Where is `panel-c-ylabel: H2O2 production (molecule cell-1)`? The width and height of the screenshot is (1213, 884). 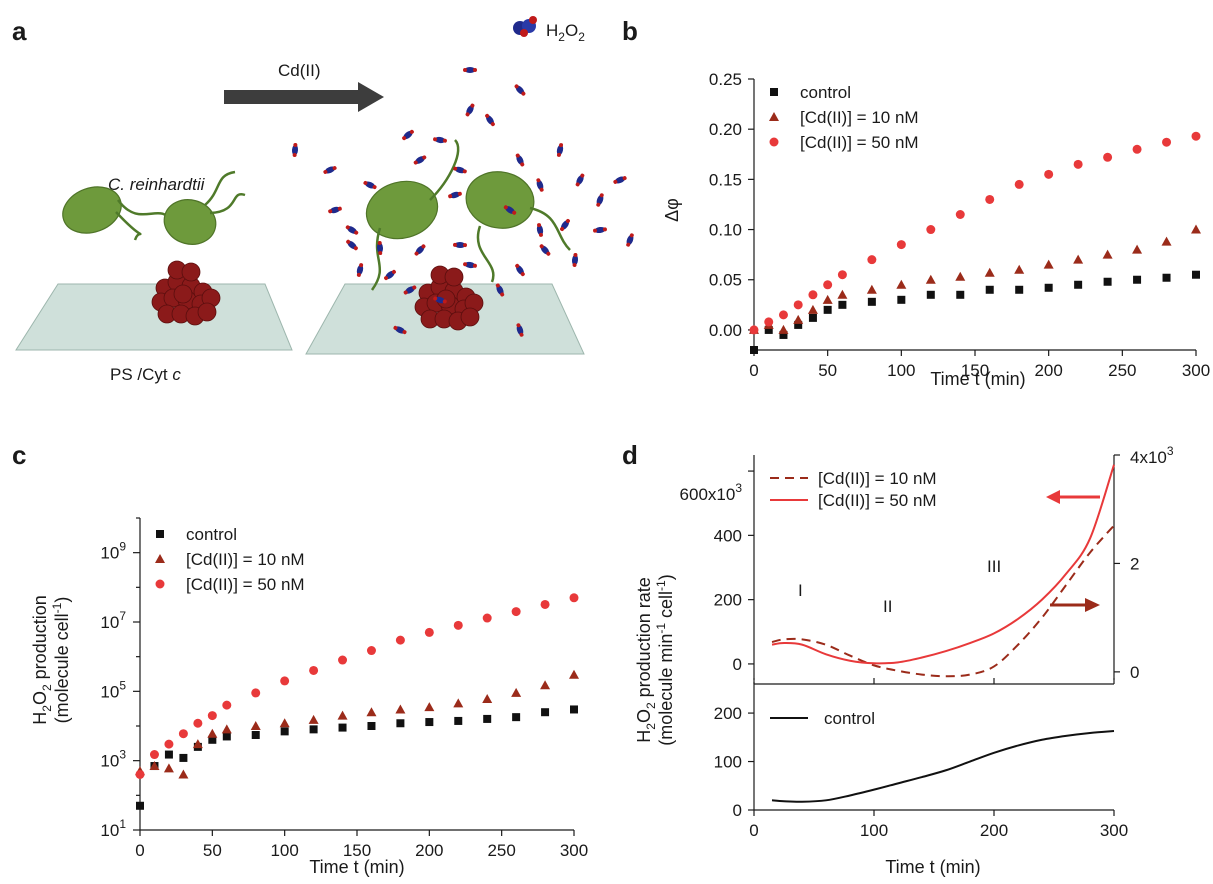 panel-c-ylabel: H2O2 production (molecule cell-1) is located at coordinates (51, 659).